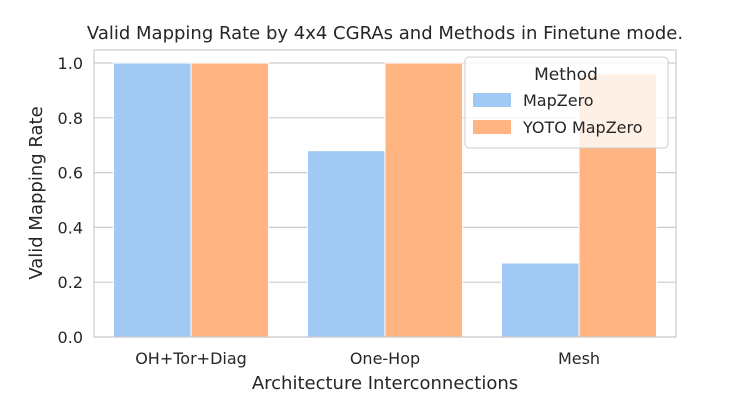 The width and height of the screenshot is (752, 400). I want to click on legend-title: Method, so click(566, 75).